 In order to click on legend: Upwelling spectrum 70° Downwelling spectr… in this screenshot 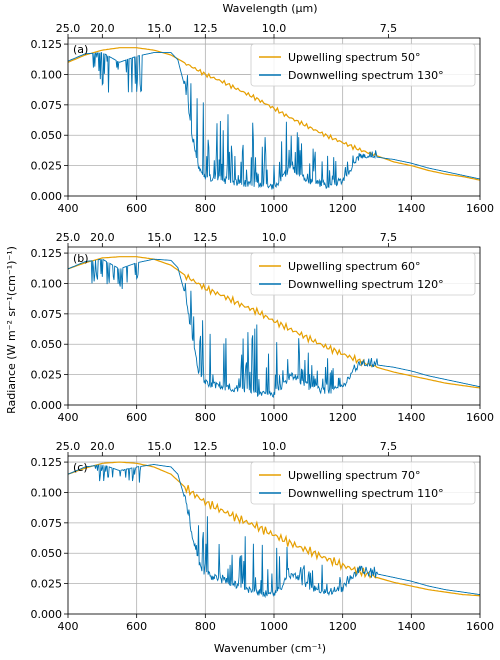, I will do `click(363, 483)`.